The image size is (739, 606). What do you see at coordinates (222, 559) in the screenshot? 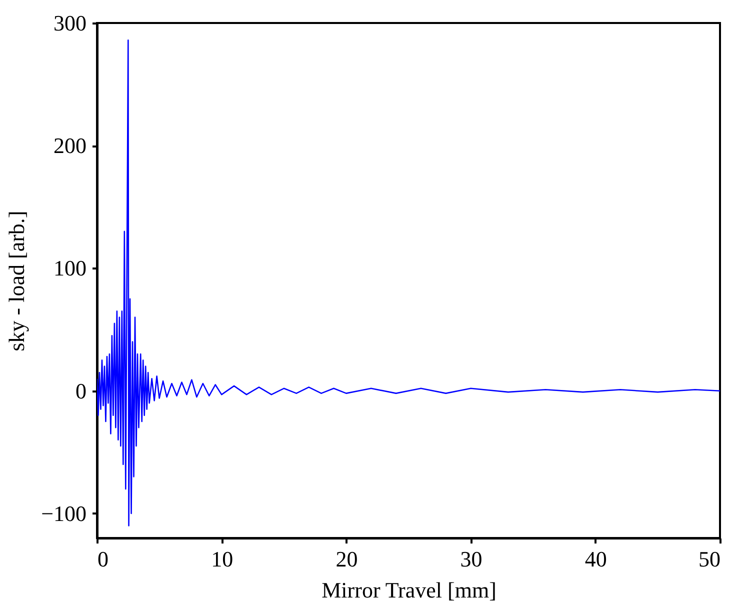
I see `x-tick-label: 10` at bounding box center [222, 559].